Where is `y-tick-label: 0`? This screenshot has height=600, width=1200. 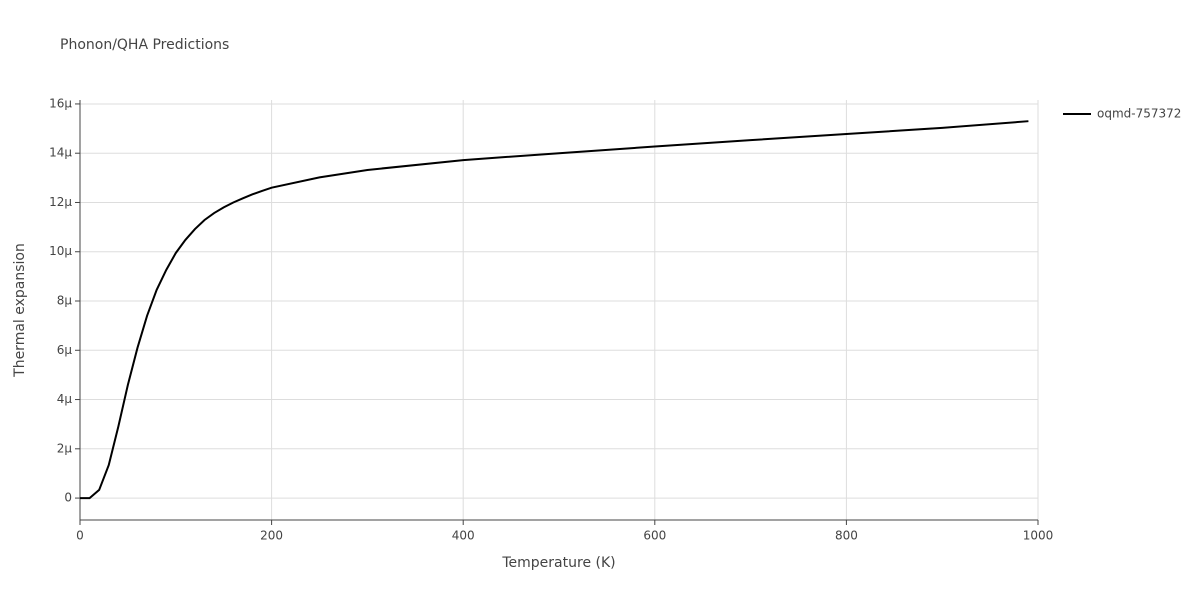 y-tick-label: 0 is located at coordinates (68, 498).